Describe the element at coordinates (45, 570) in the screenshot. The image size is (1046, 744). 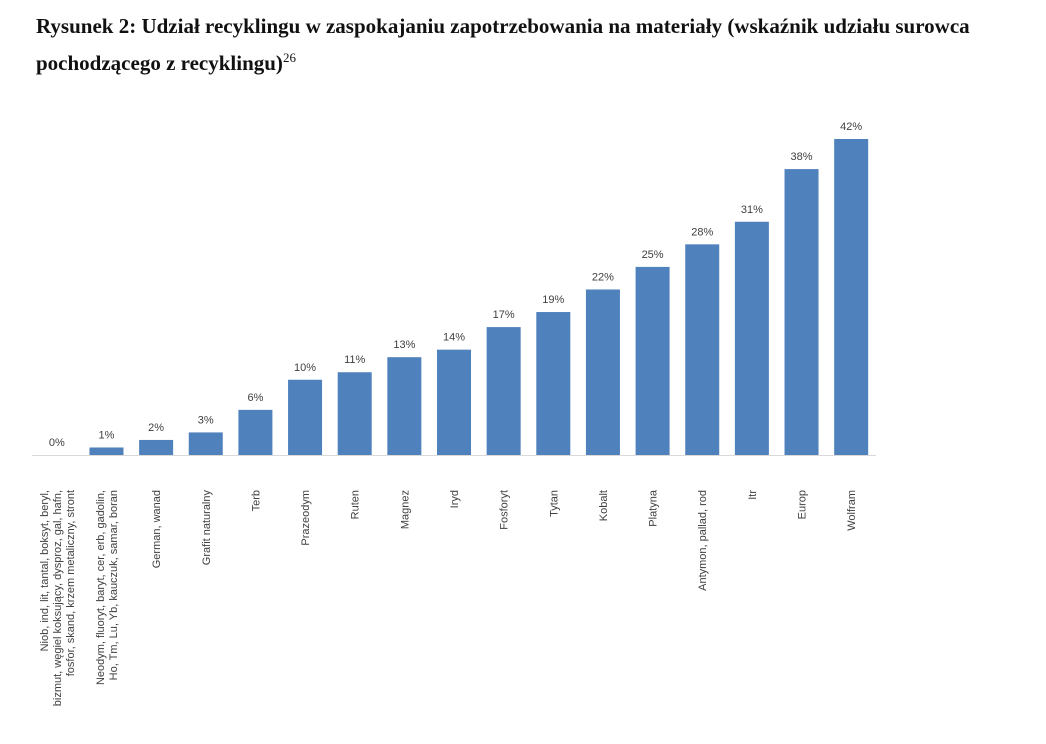
I see `category-label-line: Niob, ind, lit, tantal, boksyt, beryl,` at that location.